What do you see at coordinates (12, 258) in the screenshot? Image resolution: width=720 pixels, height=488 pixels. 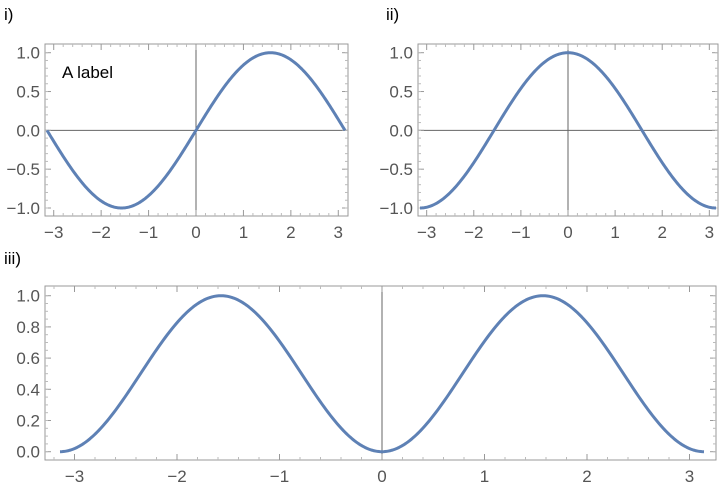 I see `panel-label: iii)` at bounding box center [12, 258].